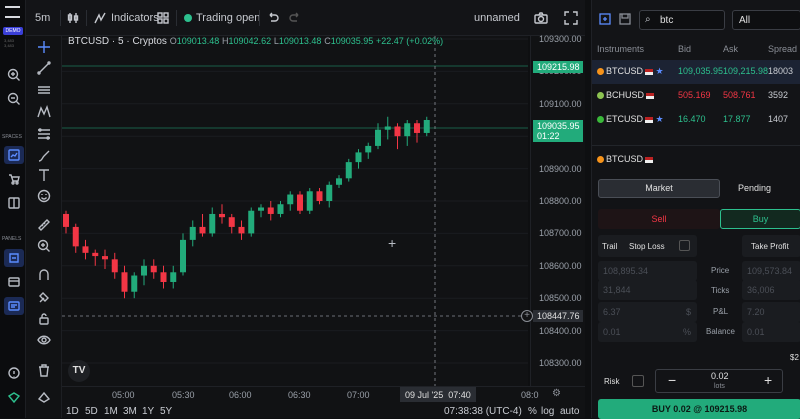  I want to click on range-1d: 1D, so click(72, 411).